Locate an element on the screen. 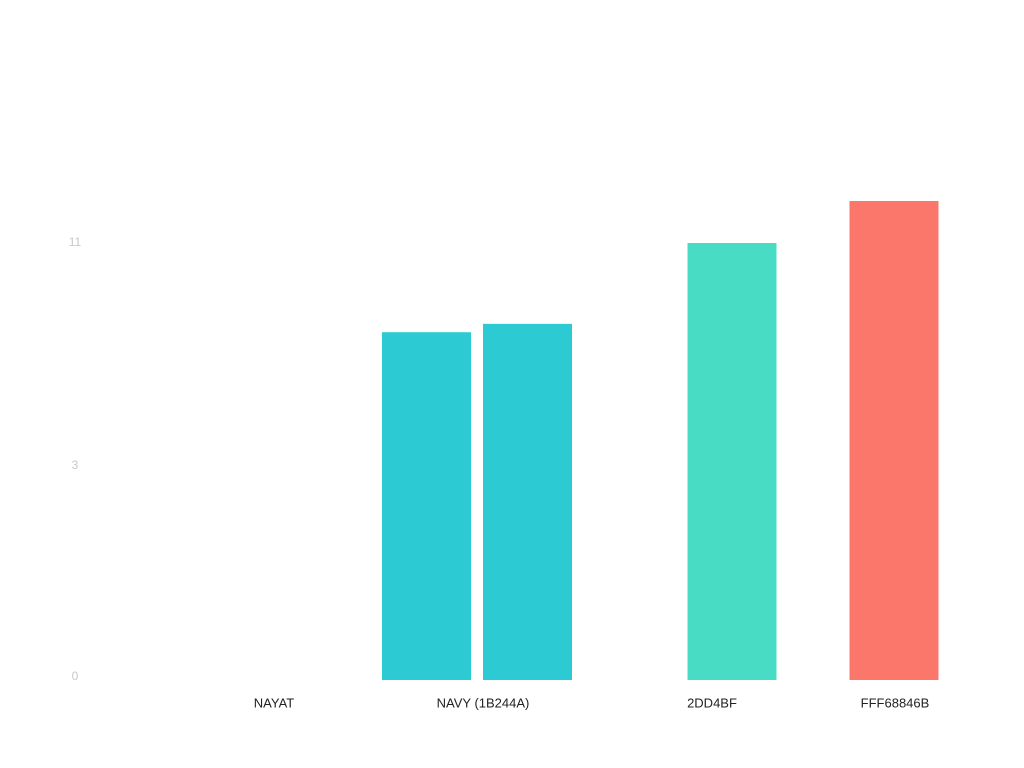 This screenshot has width=1024, height=768. y-tick-label: 3 is located at coordinates (75, 465).